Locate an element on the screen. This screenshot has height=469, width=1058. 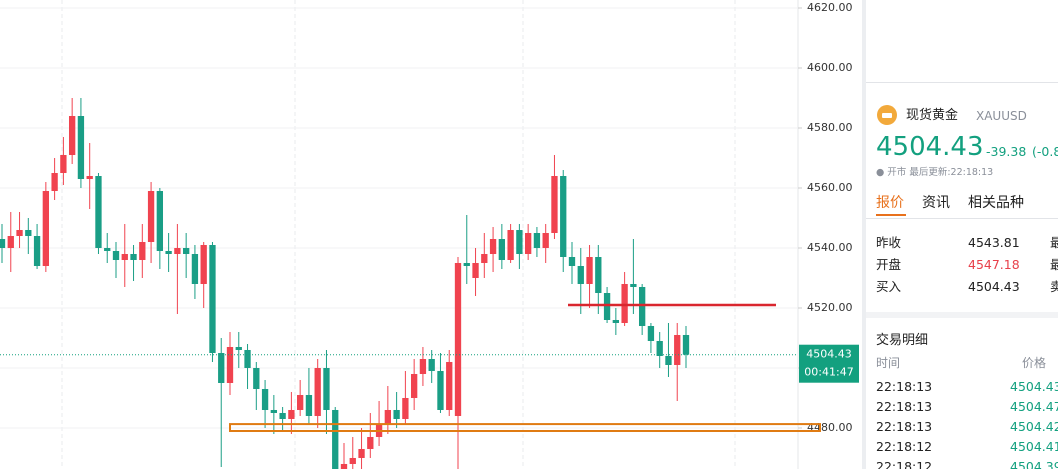
quote-label: 昨收 is located at coordinates (889, 242).